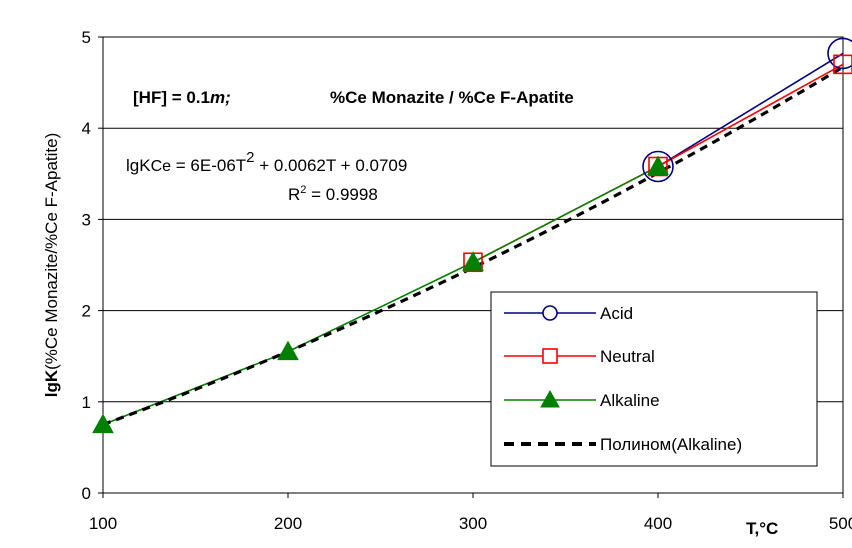  Describe the element at coordinates (103, 523) in the screenshot. I see `x-tick-label: 100` at that location.